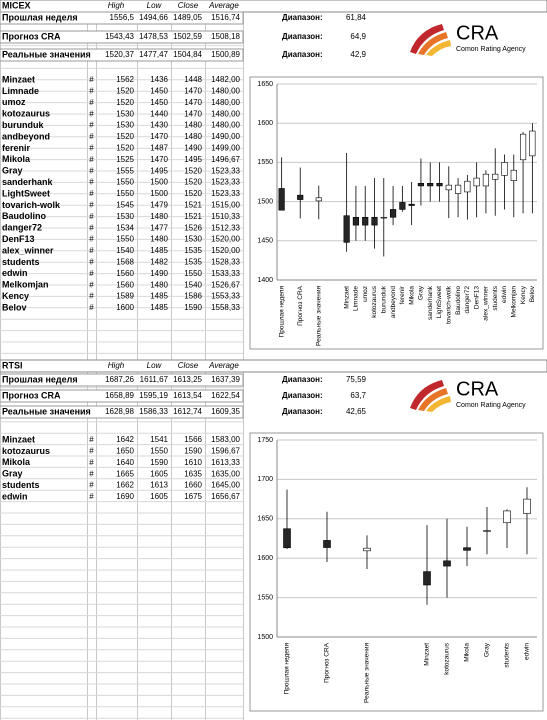  What do you see at coordinates (265, 280) in the screenshot?
I see `y-tick-label: 1400` at bounding box center [265, 280].